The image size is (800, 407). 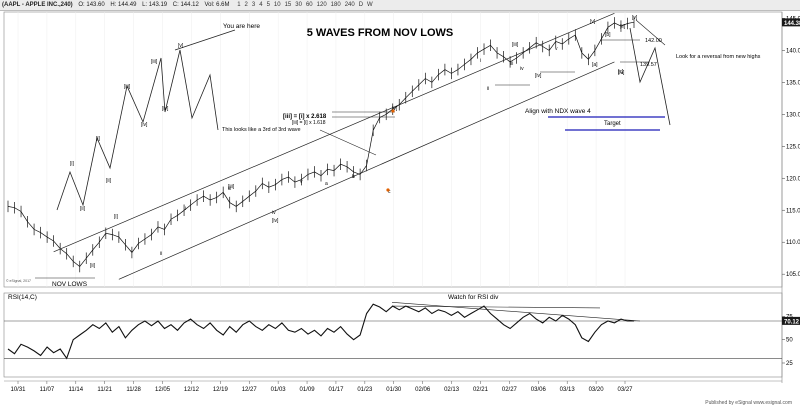 What do you see at coordinates (104, 390) in the screenshot?
I see `x-tick-label: 11/21` at bounding box center [104, 390].